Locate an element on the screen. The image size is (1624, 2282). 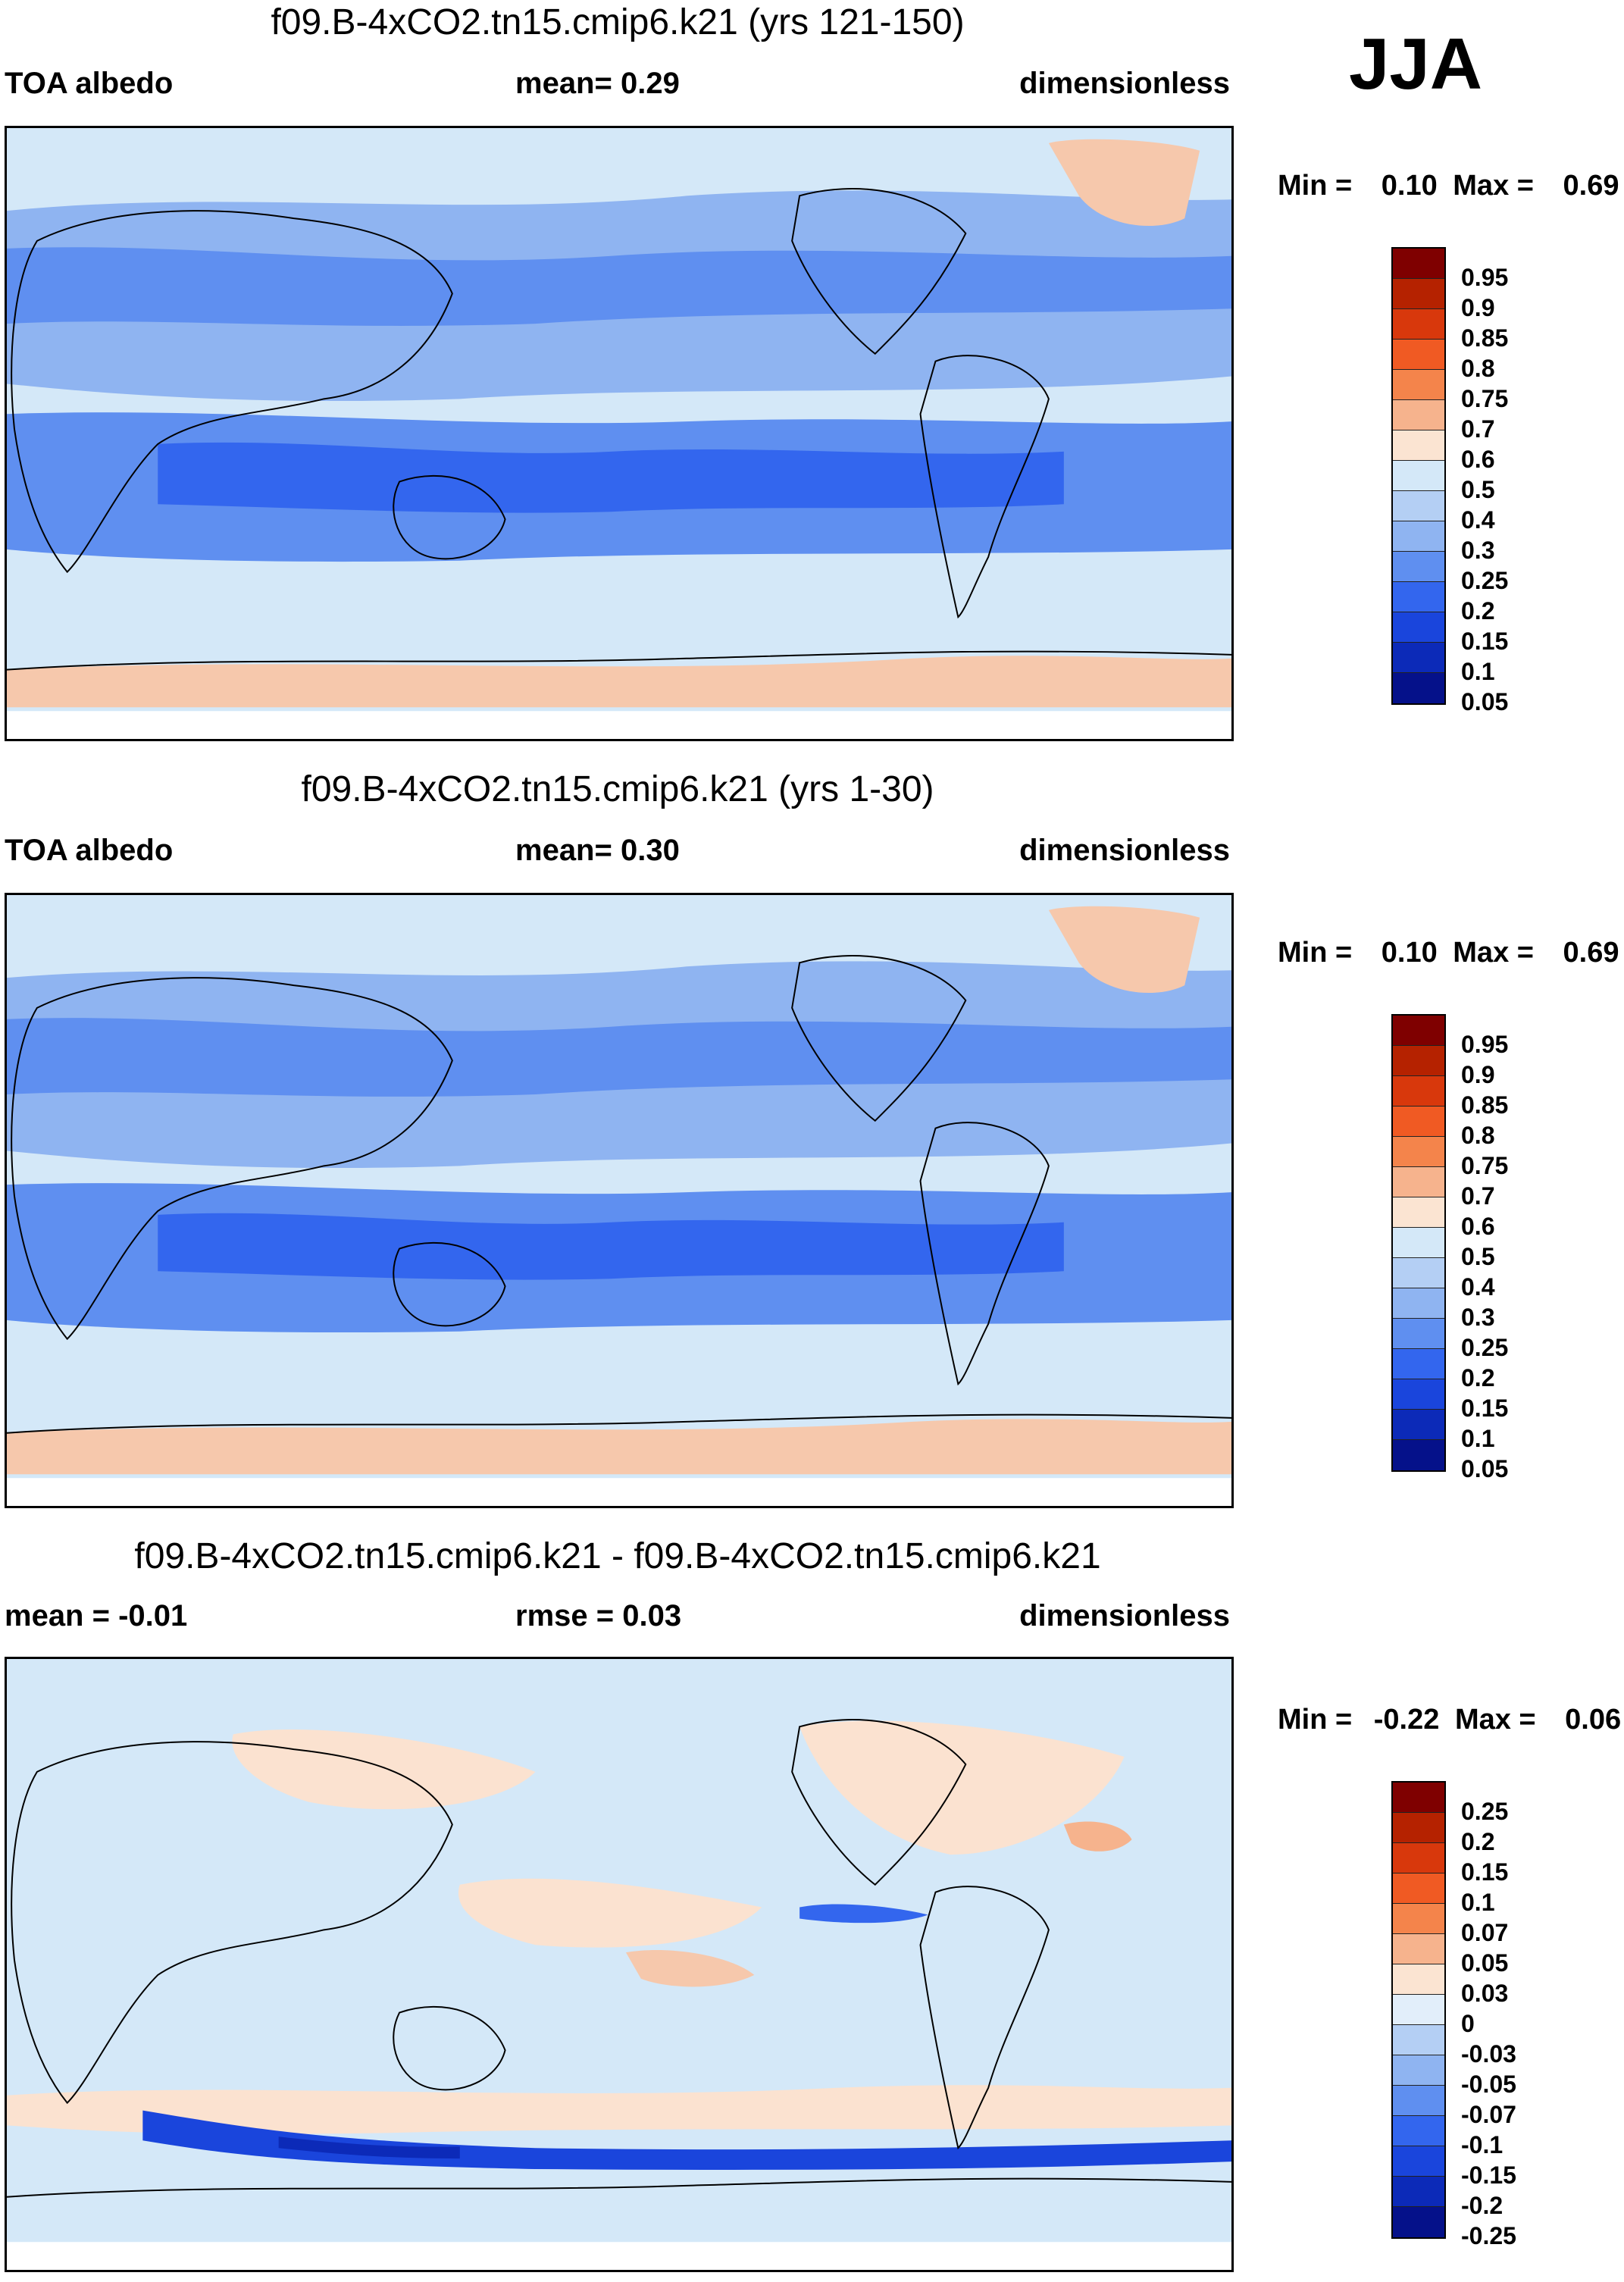
mean-label: mean = -0.01 is located at coordinates (96, 1615).